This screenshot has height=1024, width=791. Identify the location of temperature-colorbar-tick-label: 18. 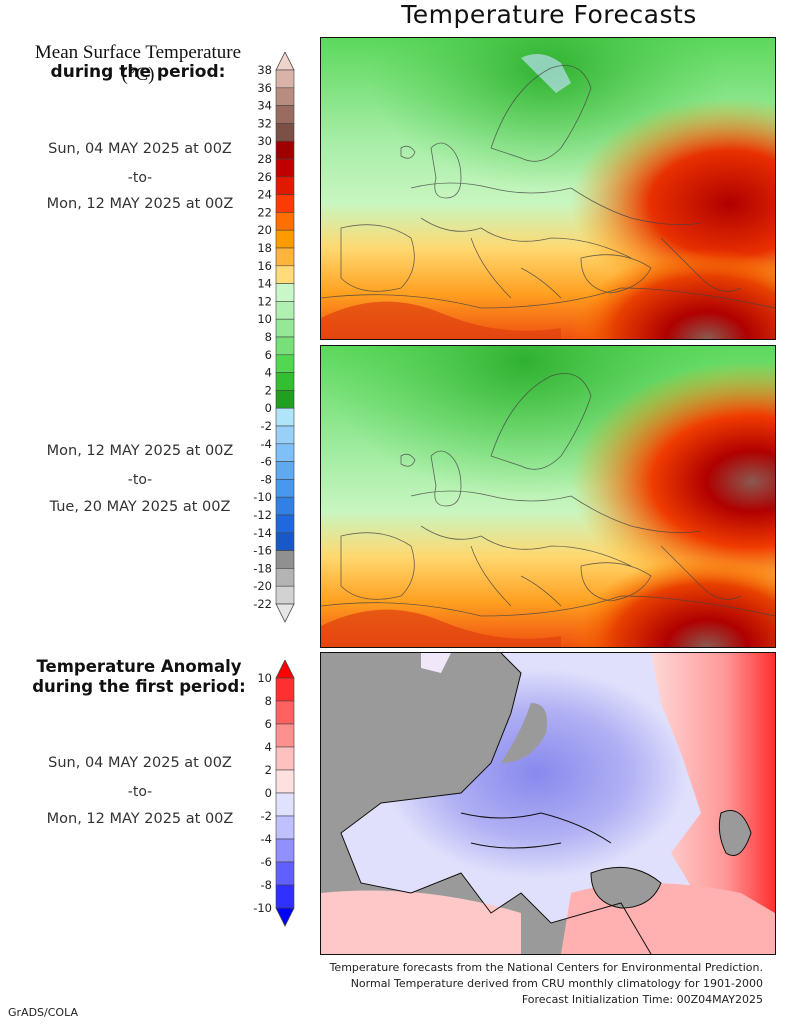
(264, 248).